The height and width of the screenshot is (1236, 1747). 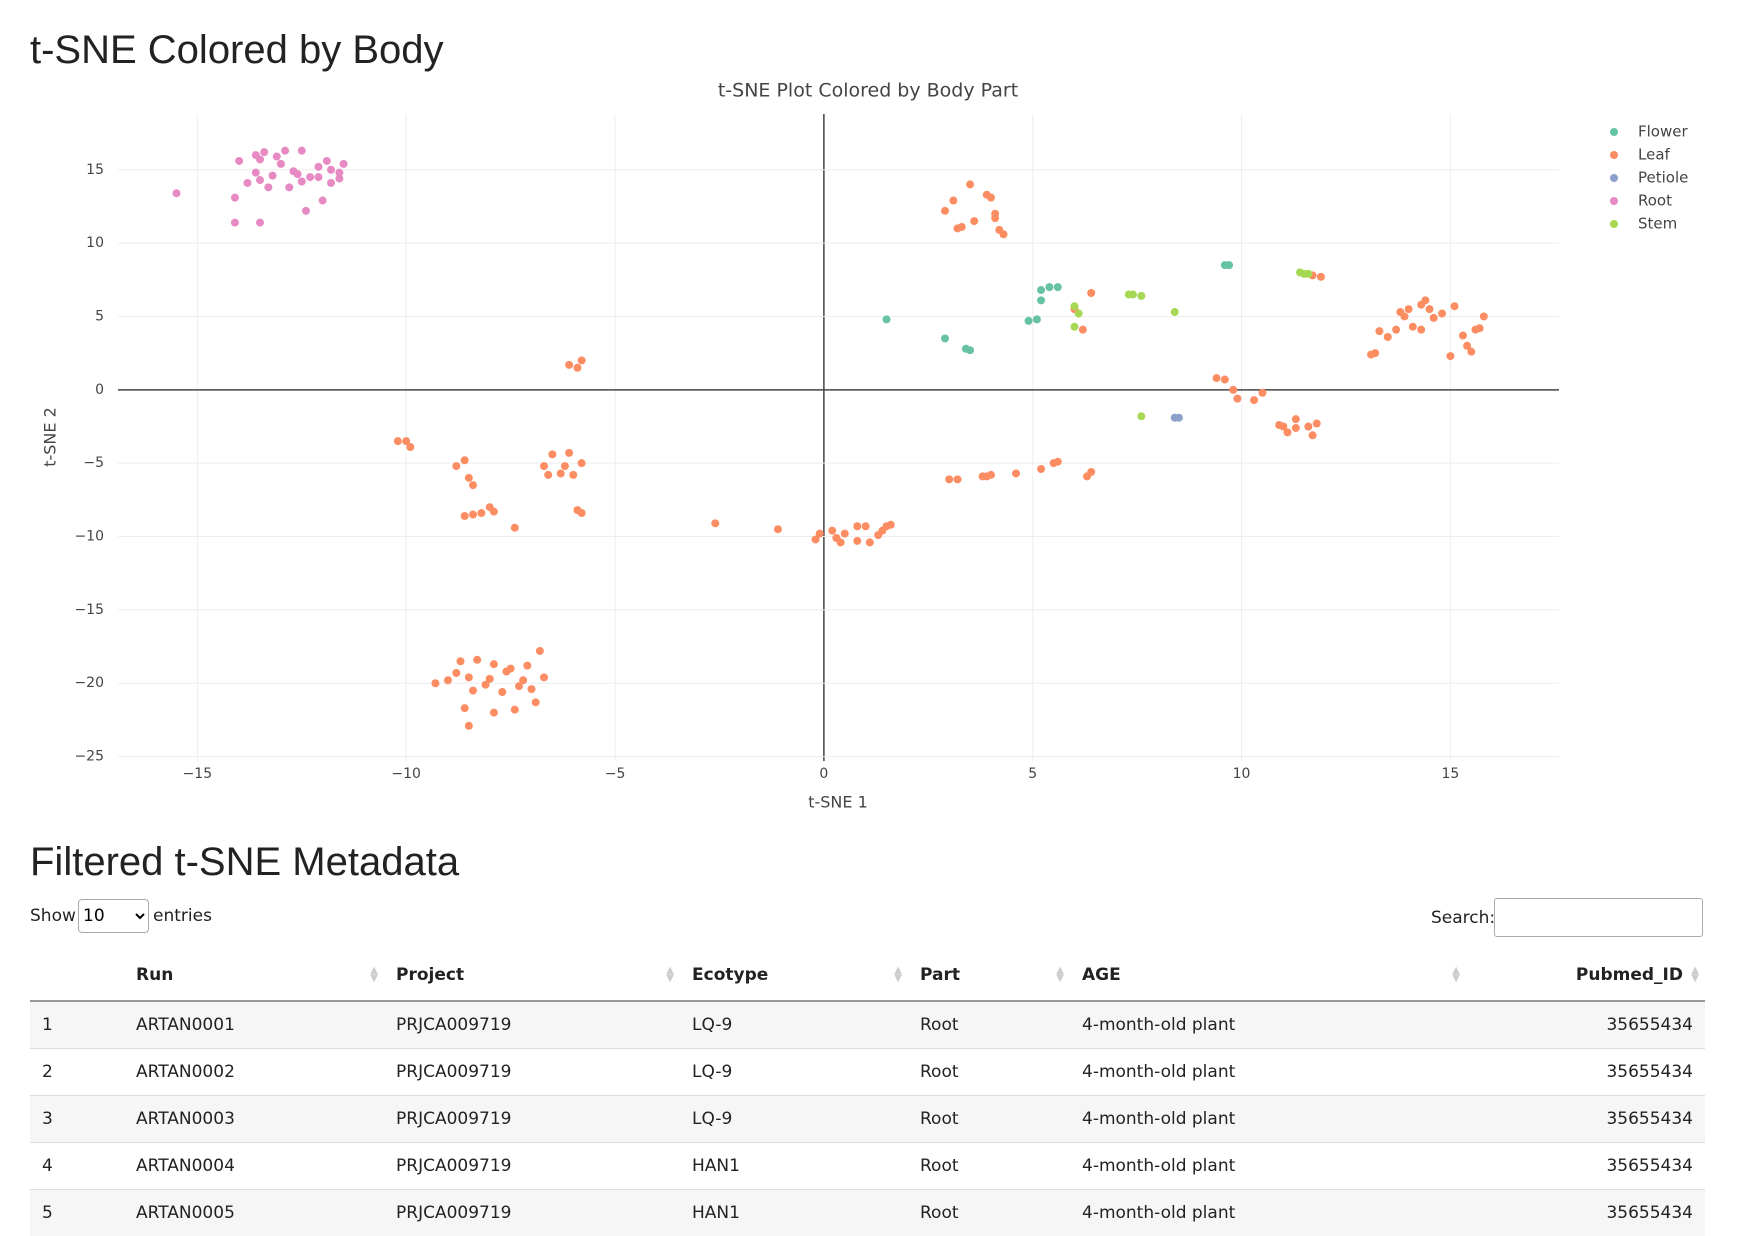 I want to click on legend-label: Leaf, so click(x=1654, y=155).